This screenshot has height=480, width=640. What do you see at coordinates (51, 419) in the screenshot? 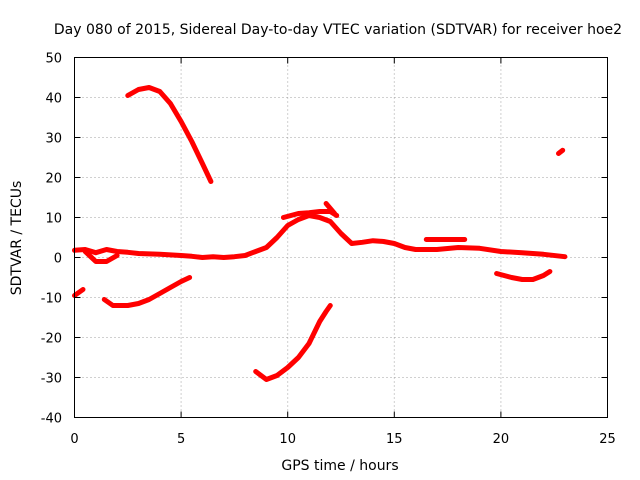
I see `y-tick-label: -40` at bounding box center [51, 419].